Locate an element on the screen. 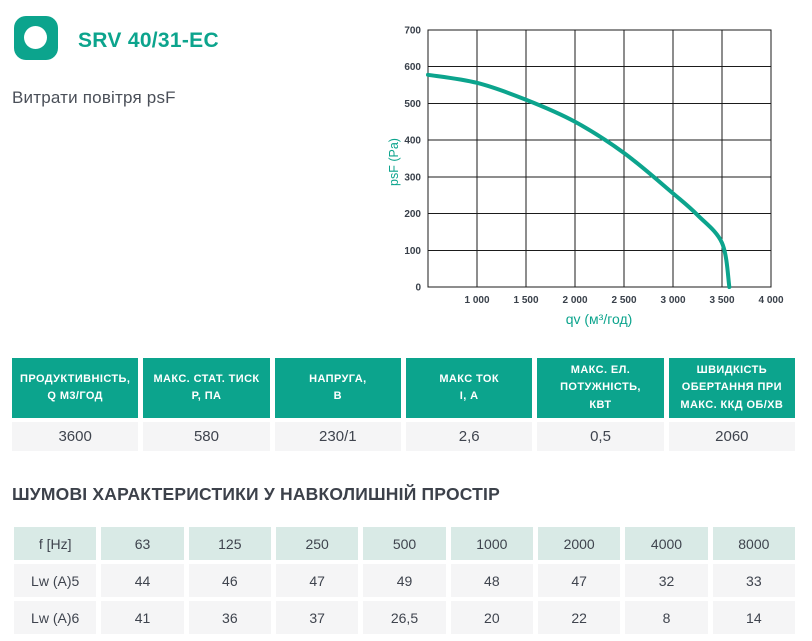 The image size is (812, 641). svg-text: 1 000 is located at coordinates (476, 300).